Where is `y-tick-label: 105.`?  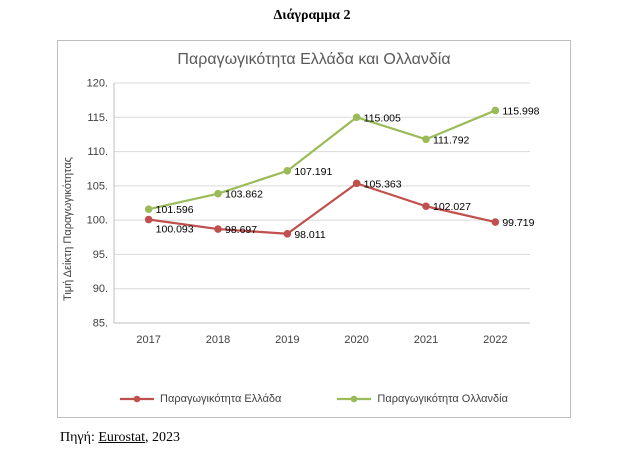
y-tick-label: 105. is located at coordinates (97, 186).